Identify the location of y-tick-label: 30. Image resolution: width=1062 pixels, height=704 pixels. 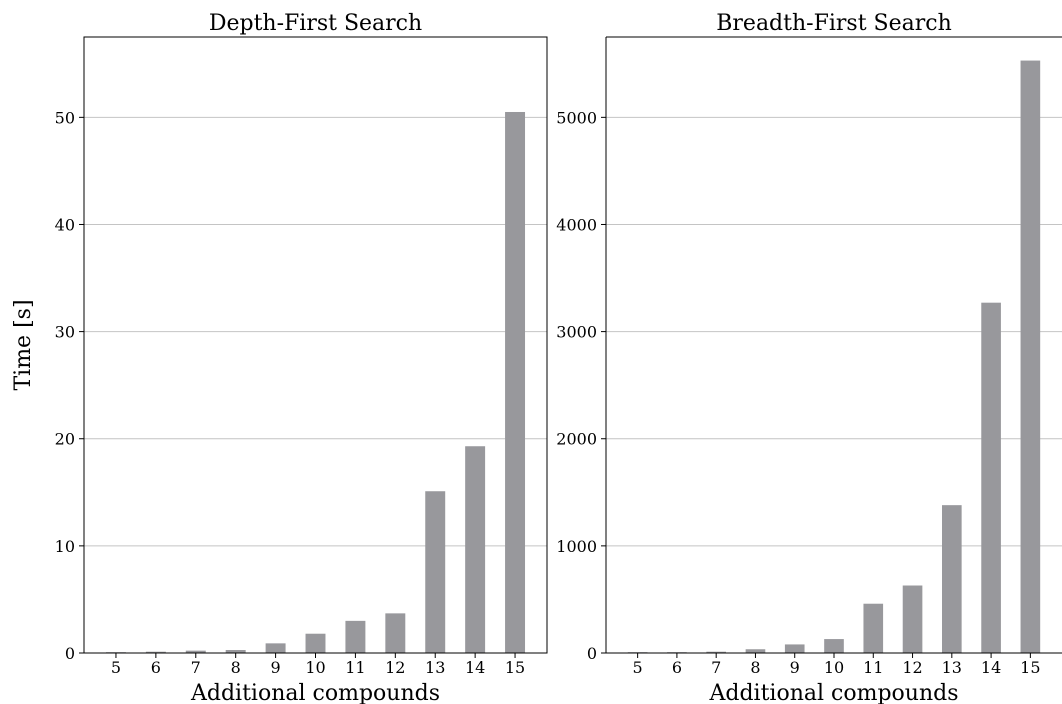
(65, 332).